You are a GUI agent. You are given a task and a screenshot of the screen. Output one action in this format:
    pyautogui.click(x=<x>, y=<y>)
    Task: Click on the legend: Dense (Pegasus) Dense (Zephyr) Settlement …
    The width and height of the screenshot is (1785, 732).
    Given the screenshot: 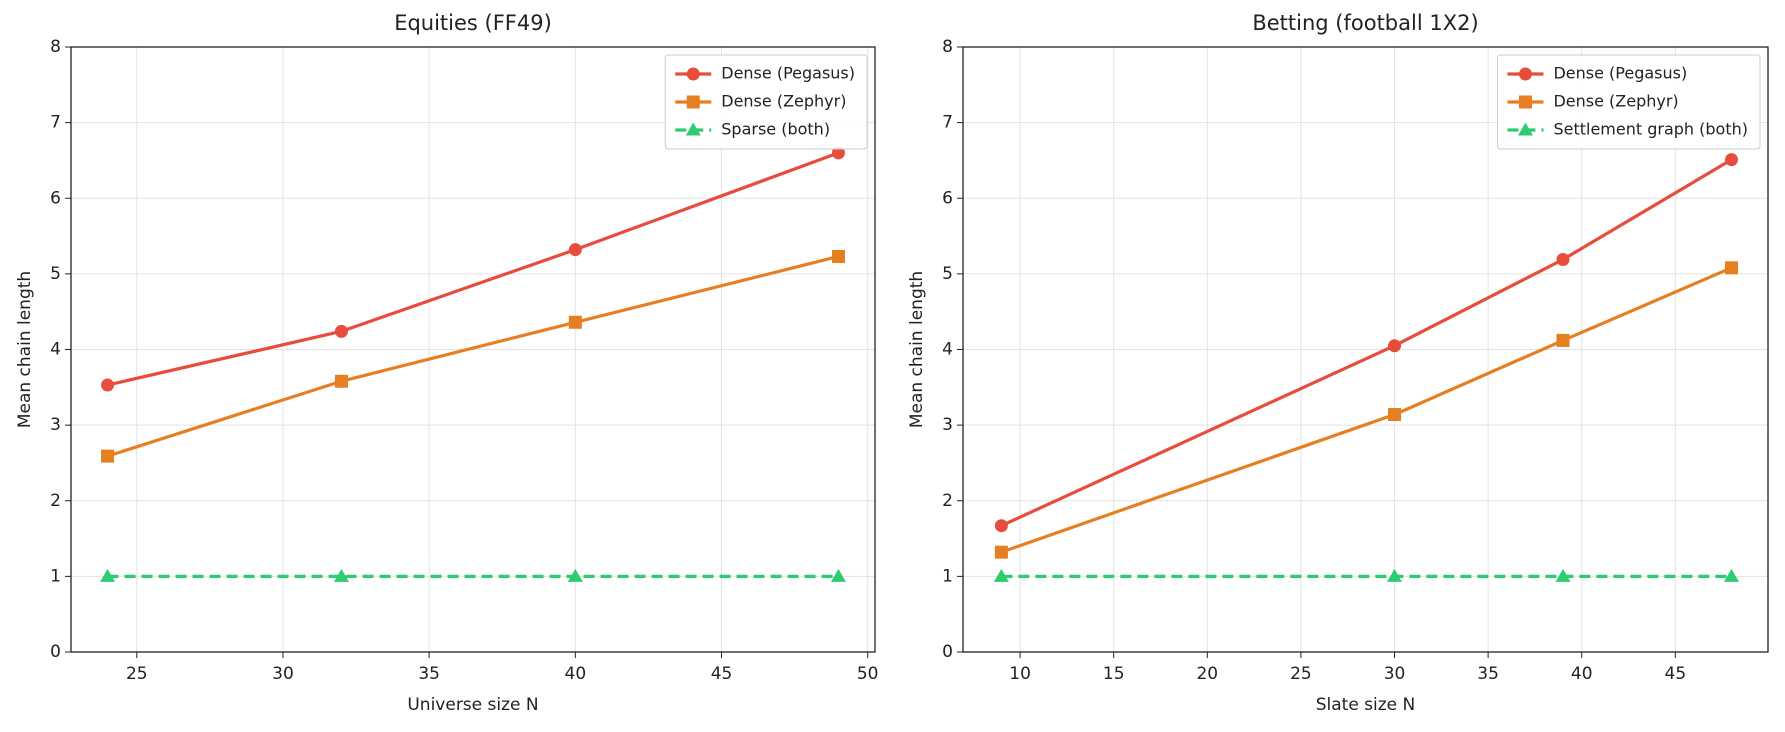 What is the action you would take?
    pyautogui.click(x=1628, y=102)
    